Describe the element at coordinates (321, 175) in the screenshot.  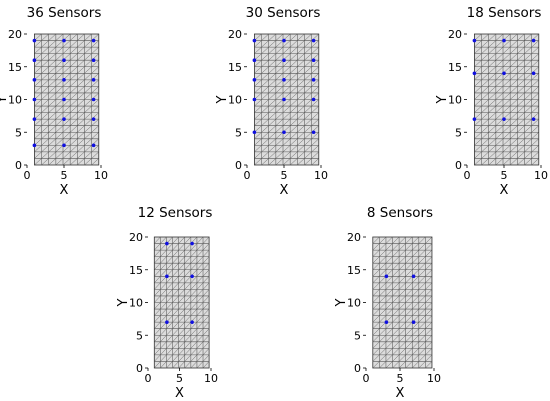
I see `x-tick-label: 10` at that location.